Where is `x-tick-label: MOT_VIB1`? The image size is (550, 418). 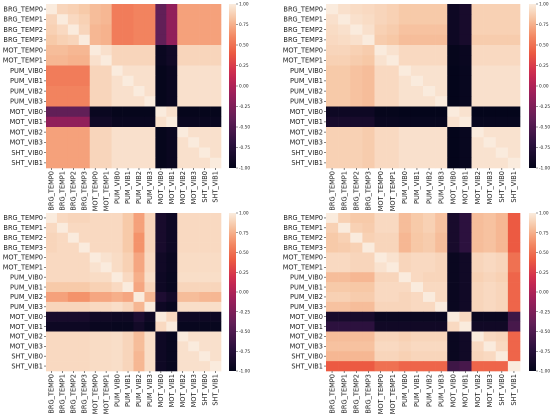 x-tick-label: MOT_VIB1 is located at coordinates (172, 390).